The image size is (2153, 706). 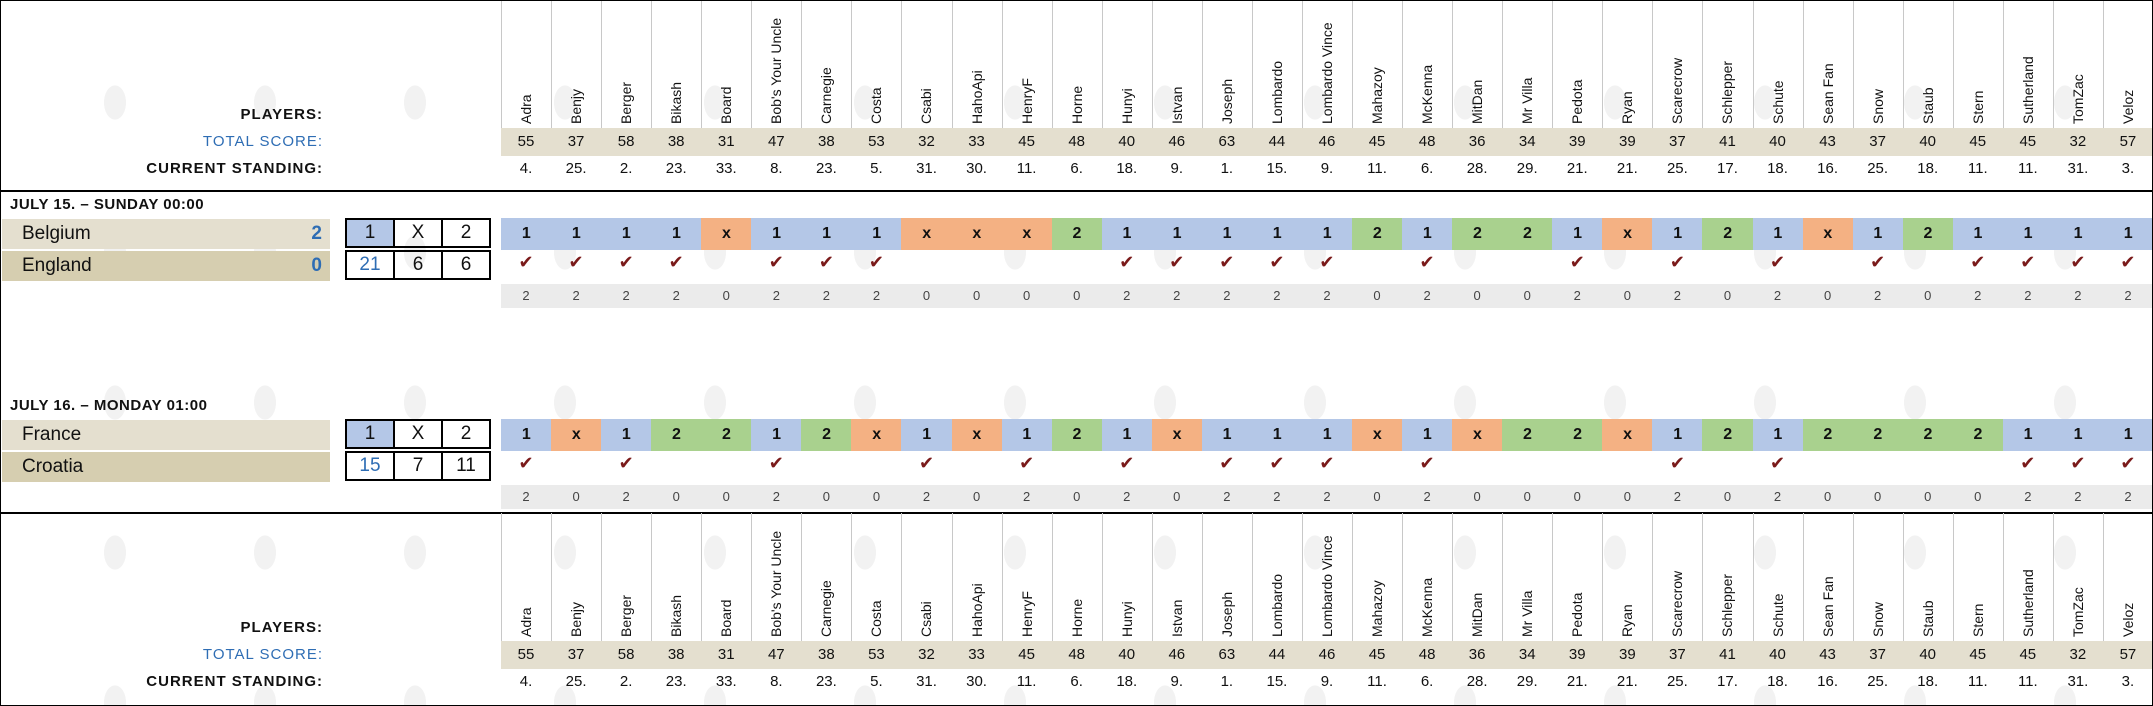 What do you see at coordinates (1277, 654) in the screenshot?
I see `total-score-value: 44` at bounding box center [1277, 654].